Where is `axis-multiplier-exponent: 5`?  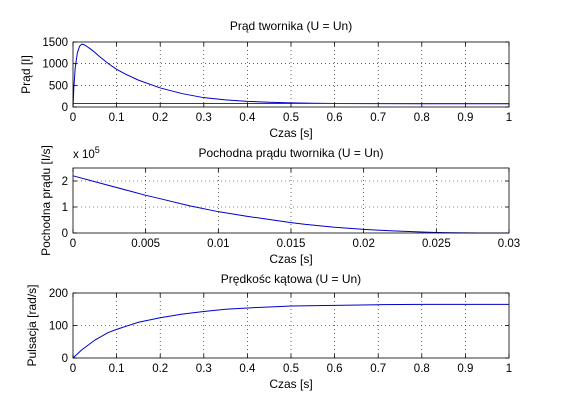
axis-multiplier-exponent: 5 is located at coordinates (97, 150).